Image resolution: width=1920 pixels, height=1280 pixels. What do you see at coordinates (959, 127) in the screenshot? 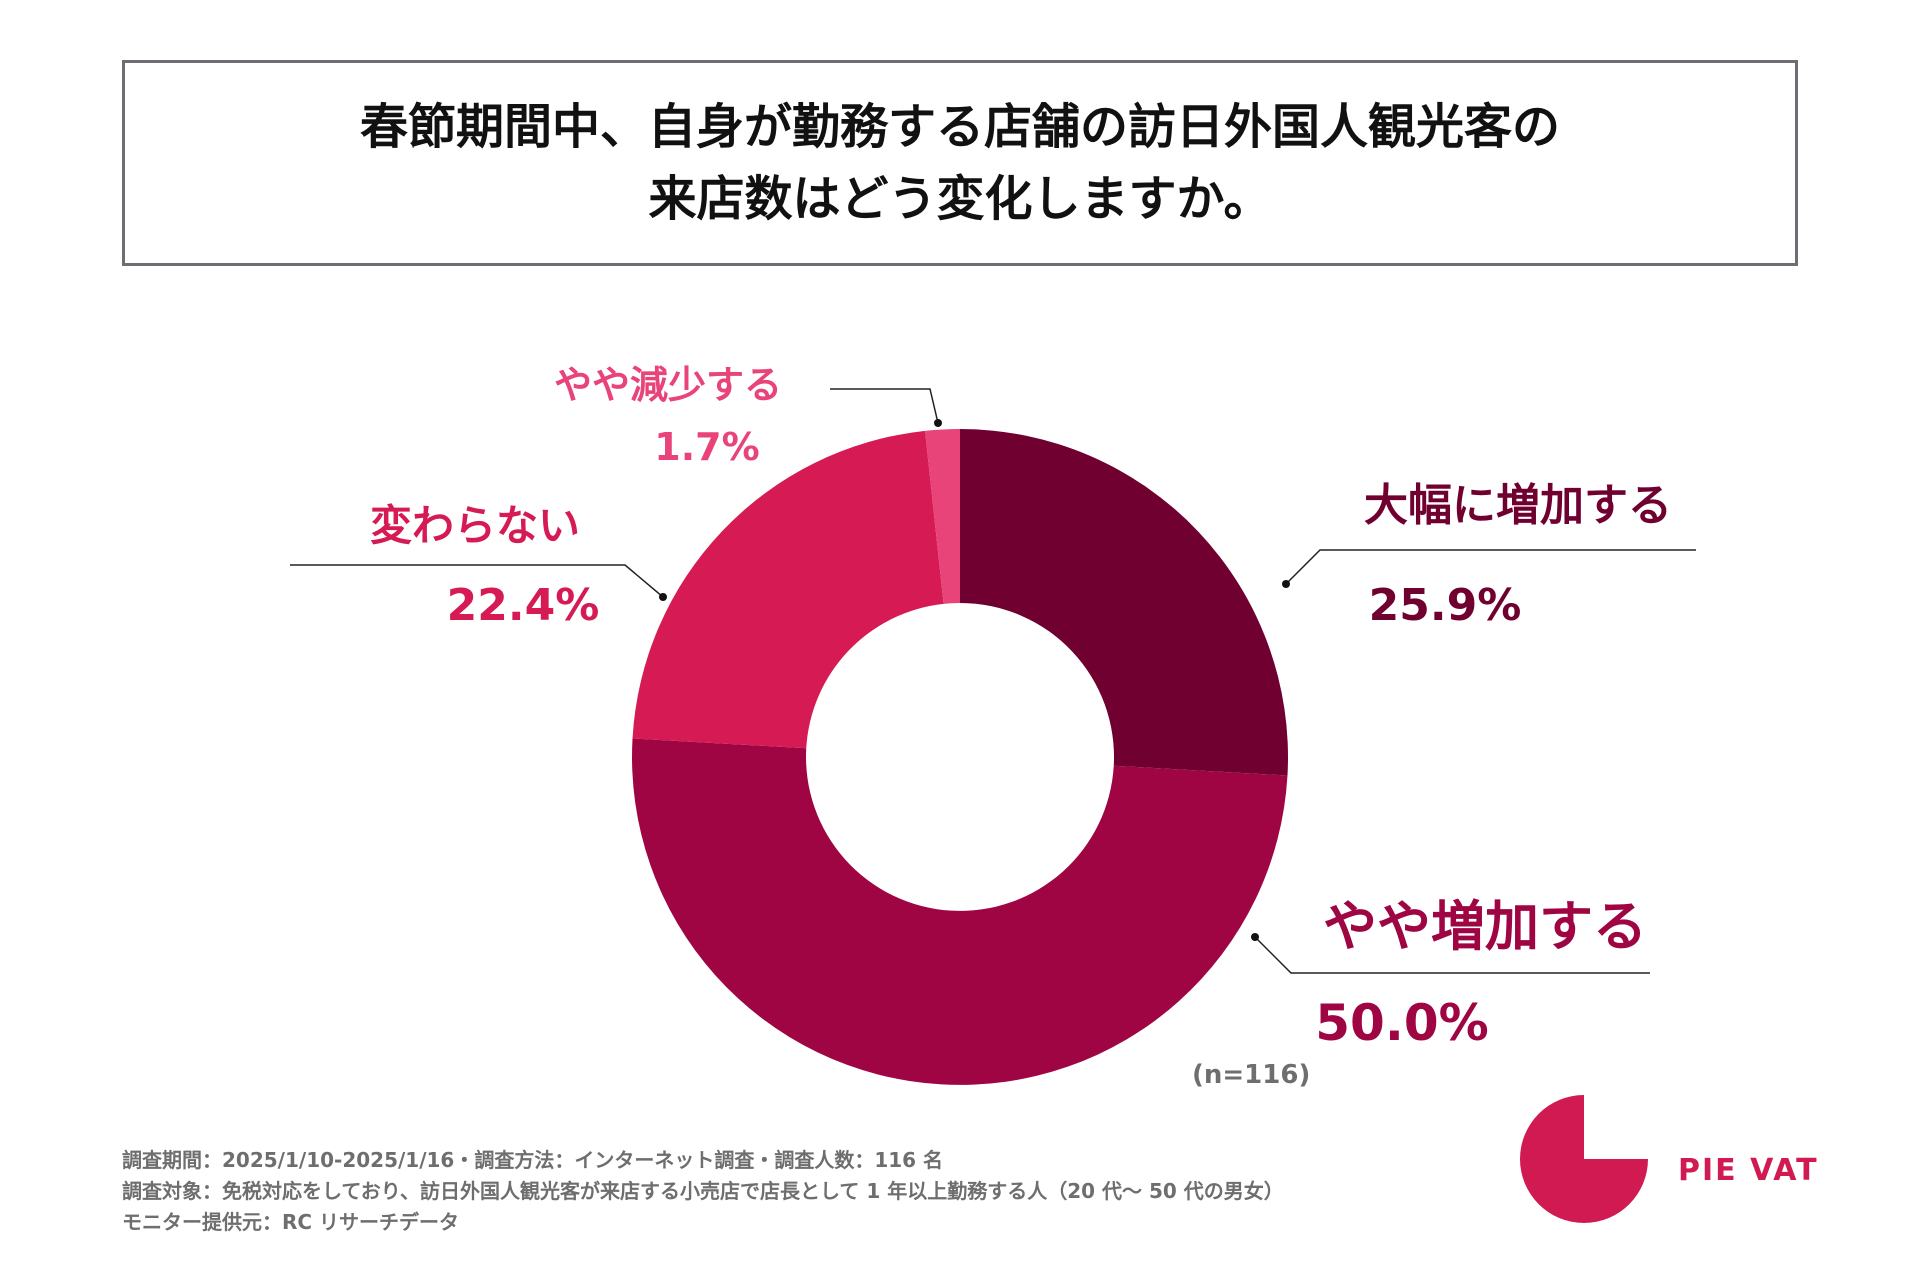
I see `chart-title-line-1: 春節期間中、自身が勤務する店舗の訪日外国人観光客の` at bounding box center [959, 127].